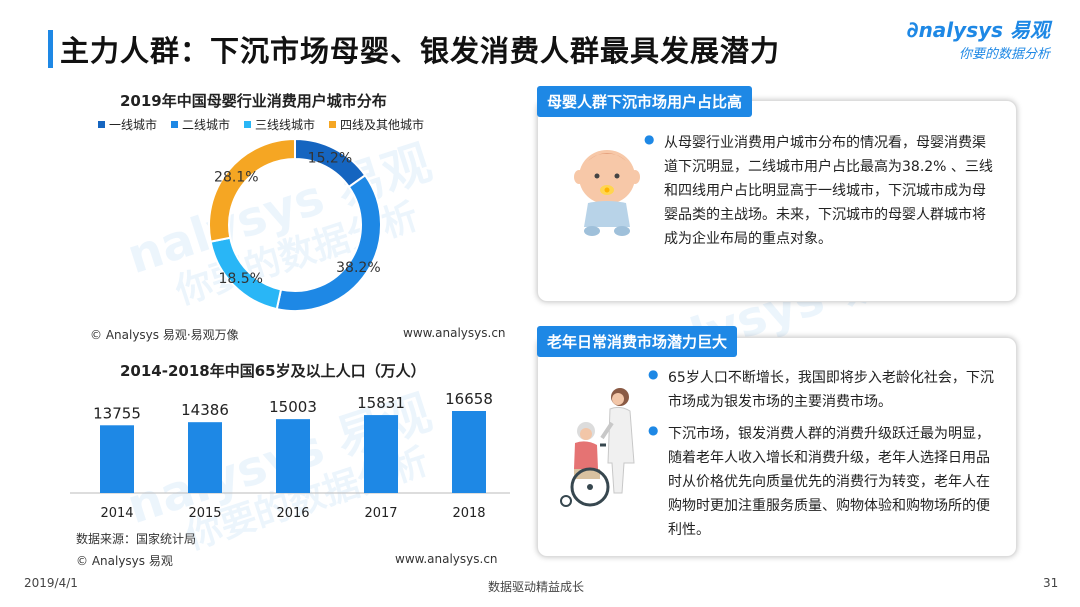  Describe the element at coordinates (358, 268) in the screenshot. I see `donut-slice-label: 38.2%` at that location.